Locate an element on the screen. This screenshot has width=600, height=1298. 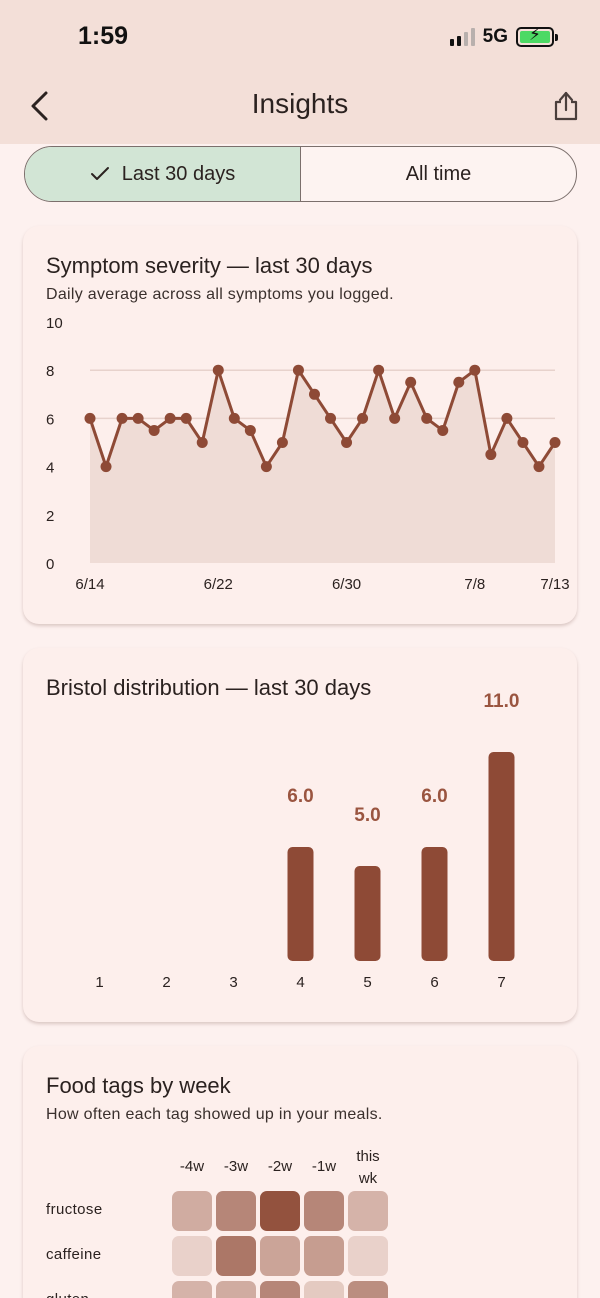
network-type: 5G is located at coordinates (495, 36).